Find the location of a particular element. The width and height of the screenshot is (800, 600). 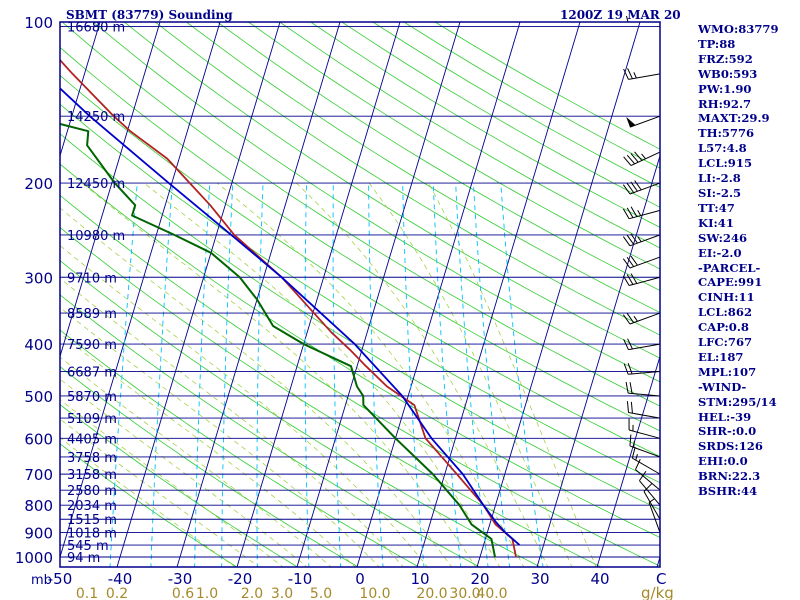

mixing-ratio-tick-label: 20.0 is located at coordinates (431, 593).